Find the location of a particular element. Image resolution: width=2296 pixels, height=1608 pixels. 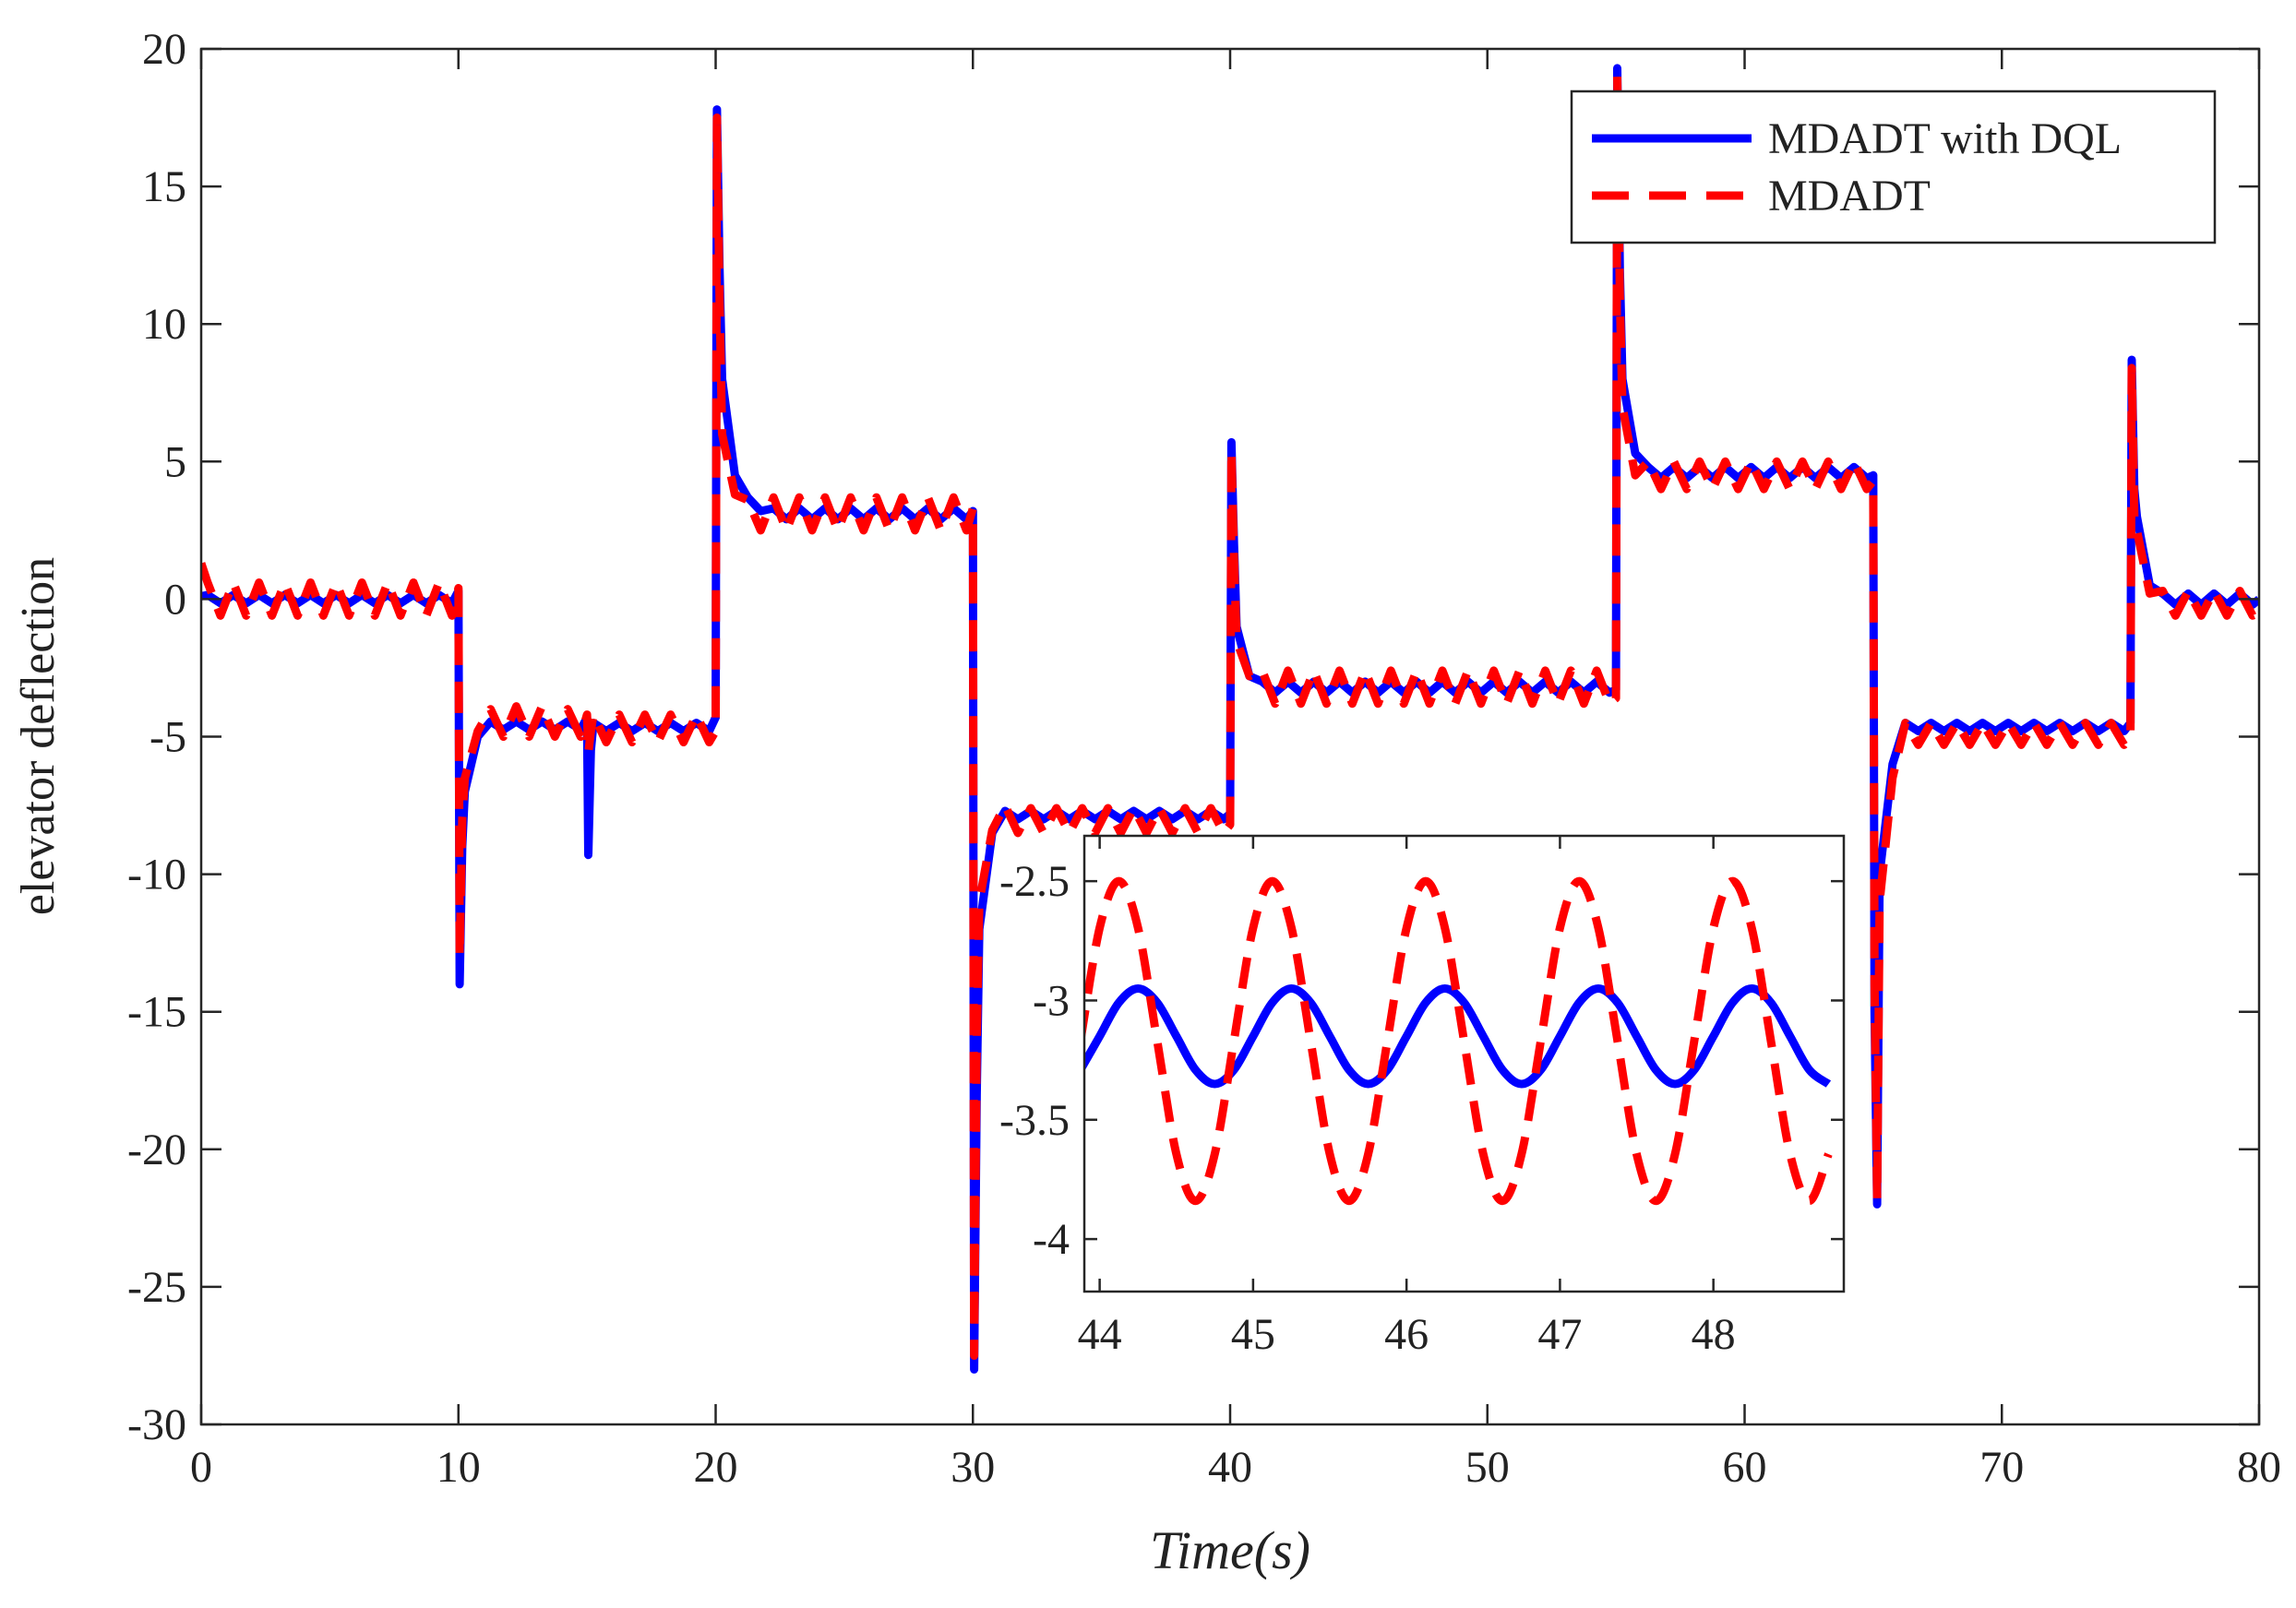

x-tick-label: 60 is located at coordinates (1745, 1467).